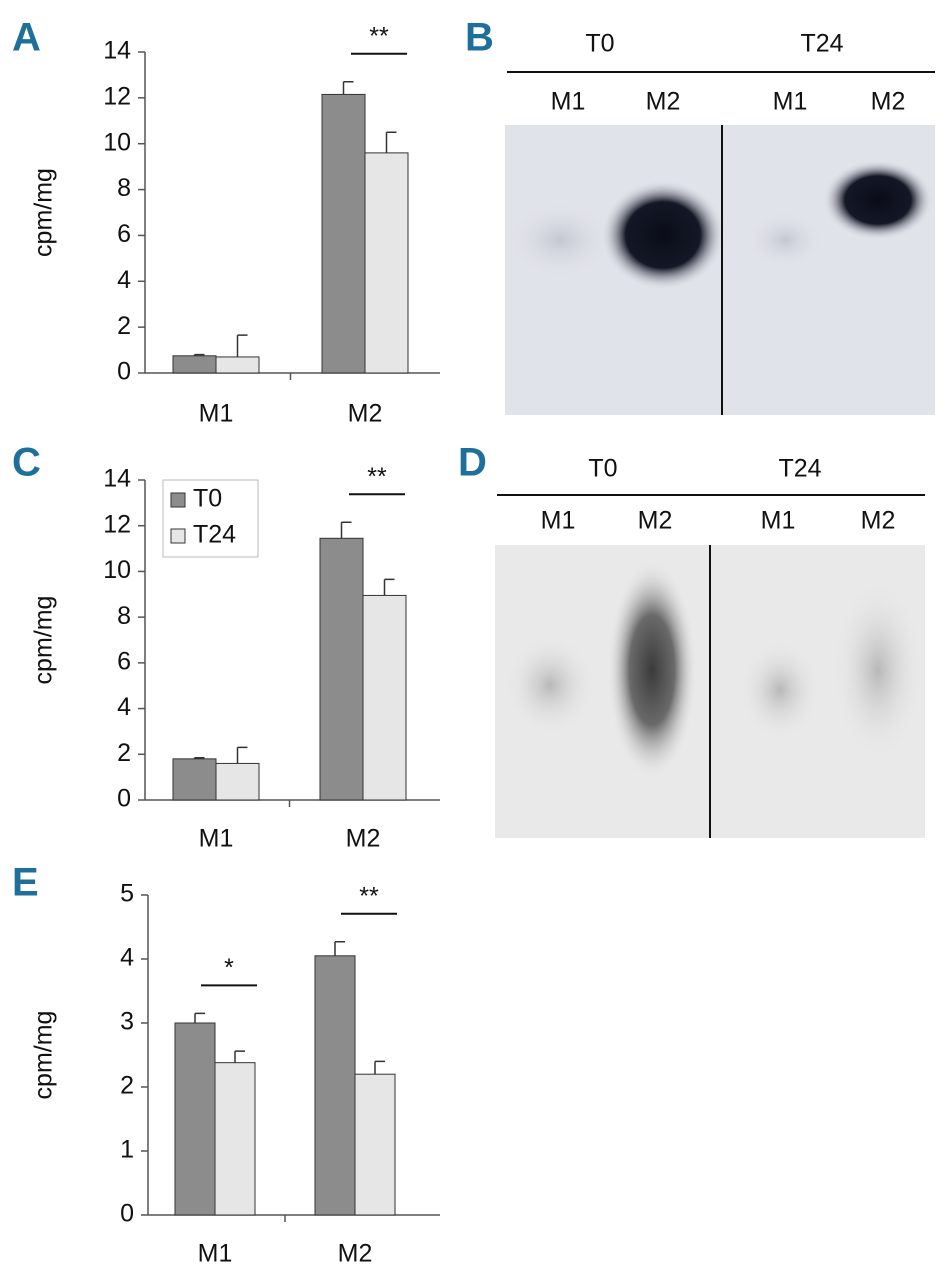  What do you see at coordinates (26, 463) in the screenshot?
I see `panel-letter: C` at bounding box center [26, 463].